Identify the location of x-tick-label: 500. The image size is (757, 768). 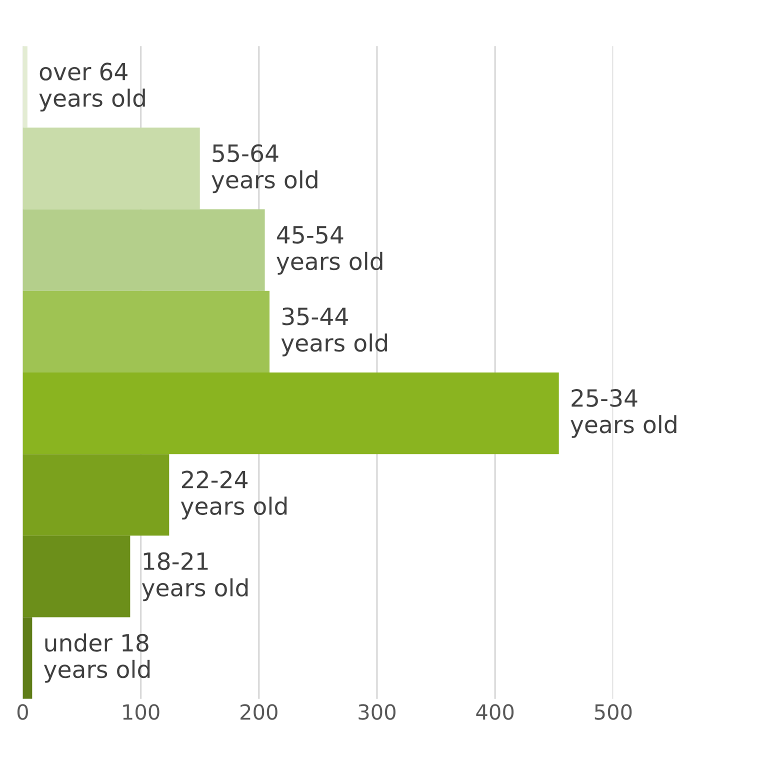
(613, 712).